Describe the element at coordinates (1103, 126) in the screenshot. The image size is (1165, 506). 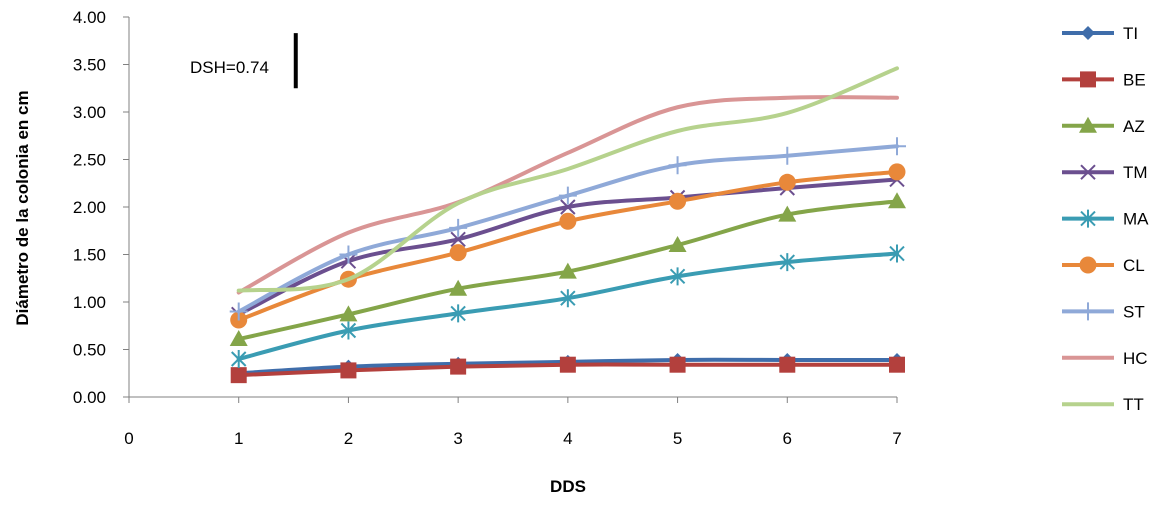
I see `legend-item-az: AZ` at that location.